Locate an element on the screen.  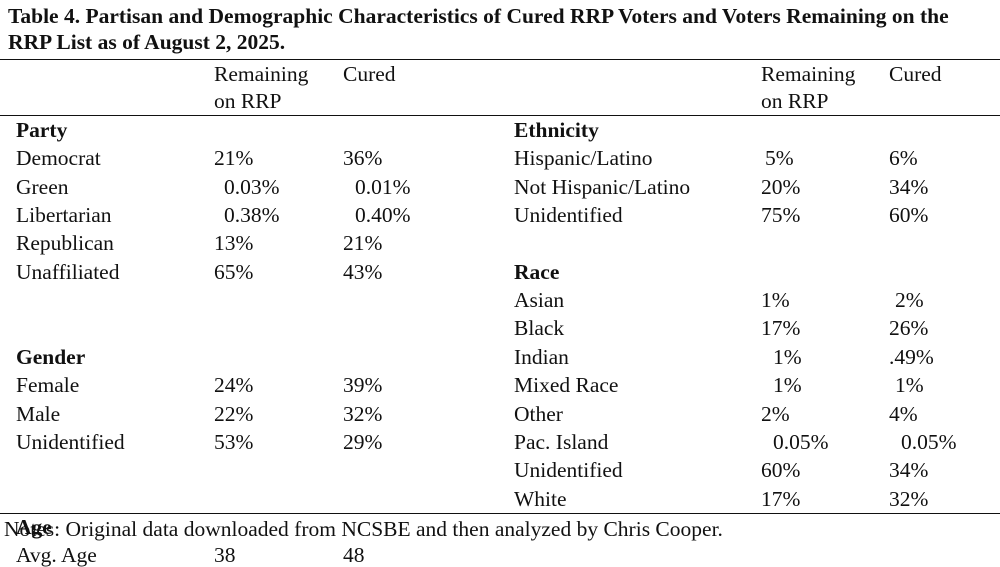
cured-value: 6% is located at coordinates (903, 158).